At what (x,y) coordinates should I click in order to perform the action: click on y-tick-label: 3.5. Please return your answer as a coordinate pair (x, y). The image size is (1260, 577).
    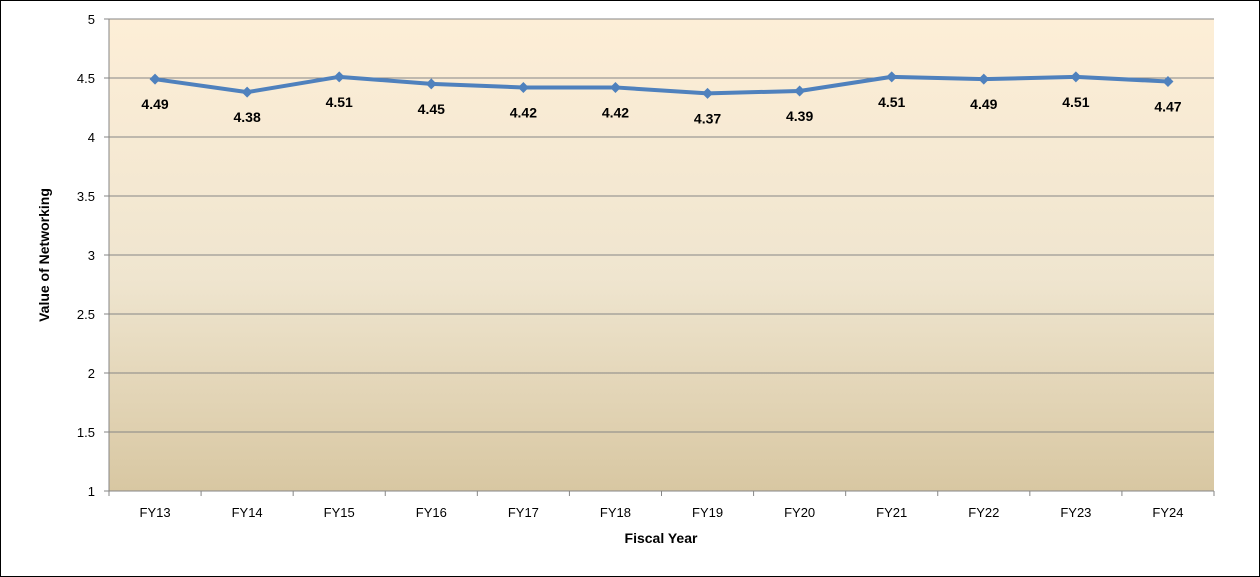
    Looking at the image, I should click on (86, 196).